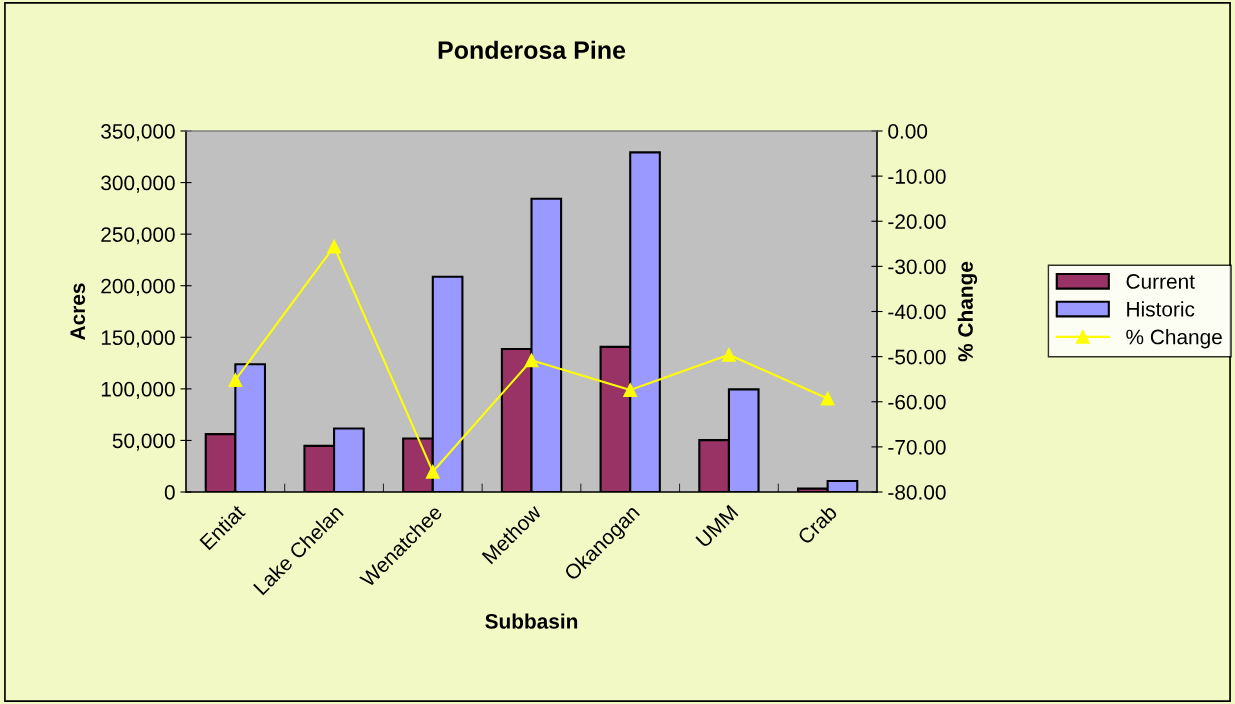 Image resolution: width=1235 pixels, height=704 pixels. Describe the element at coordinates (138, 133) in the screenshot. I see `y-tick-label: 350,000` at that location.